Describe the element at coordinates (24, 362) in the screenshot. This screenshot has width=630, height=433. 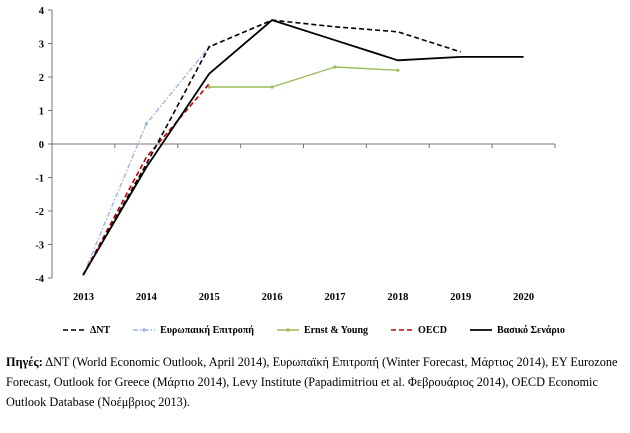
I see `source-label: Πηγές:` at that location.